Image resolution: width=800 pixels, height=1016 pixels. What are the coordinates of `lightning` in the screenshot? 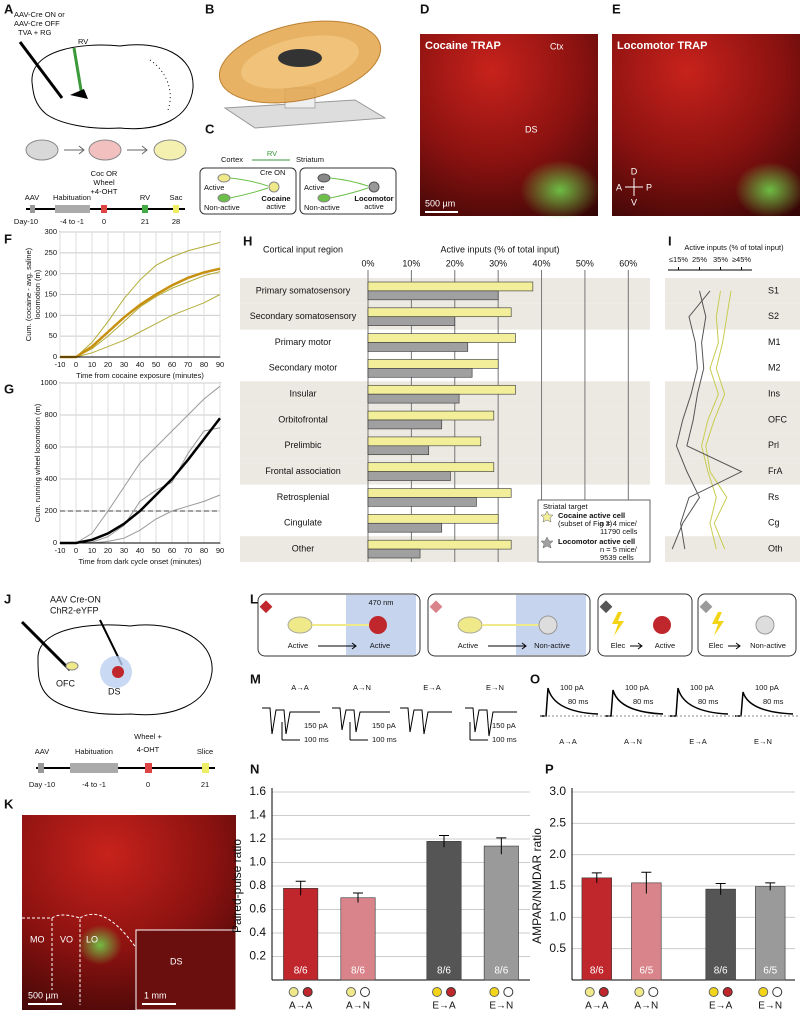 It's located at (618, 624).